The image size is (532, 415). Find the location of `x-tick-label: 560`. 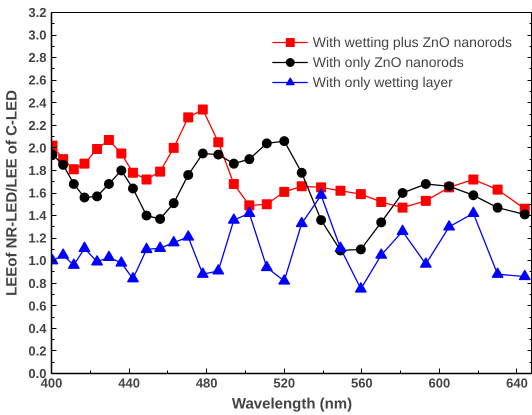

x-tick-label: 560 is located at coordinates (361, 383).